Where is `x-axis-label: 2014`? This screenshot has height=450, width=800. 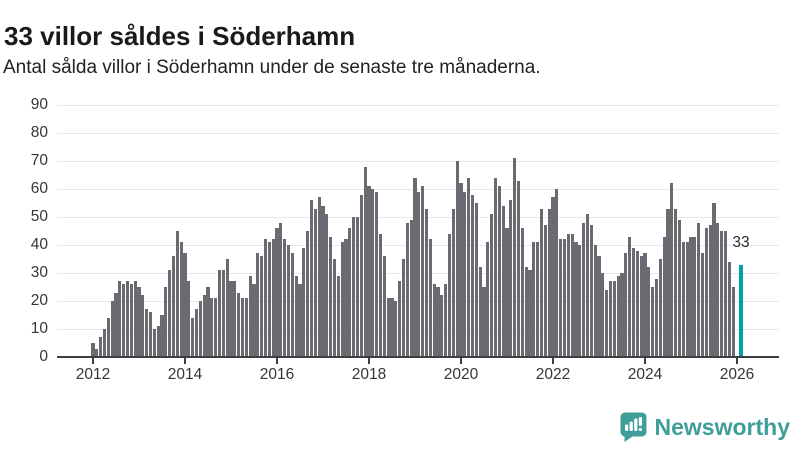
x-axis-label: 2014 is located at coordinates (185, 374).